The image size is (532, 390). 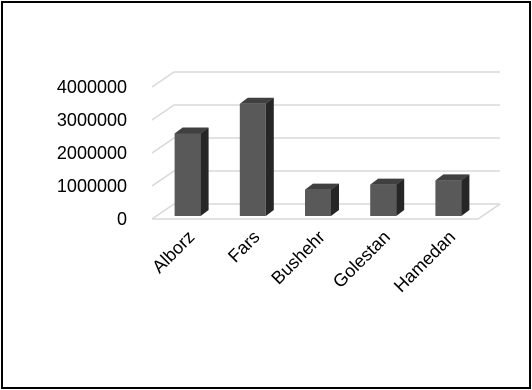 What do you see at coordinates (122, 219) in the screenshot?
I see `y-tick-label: 0` at bounding box center [122, 219].